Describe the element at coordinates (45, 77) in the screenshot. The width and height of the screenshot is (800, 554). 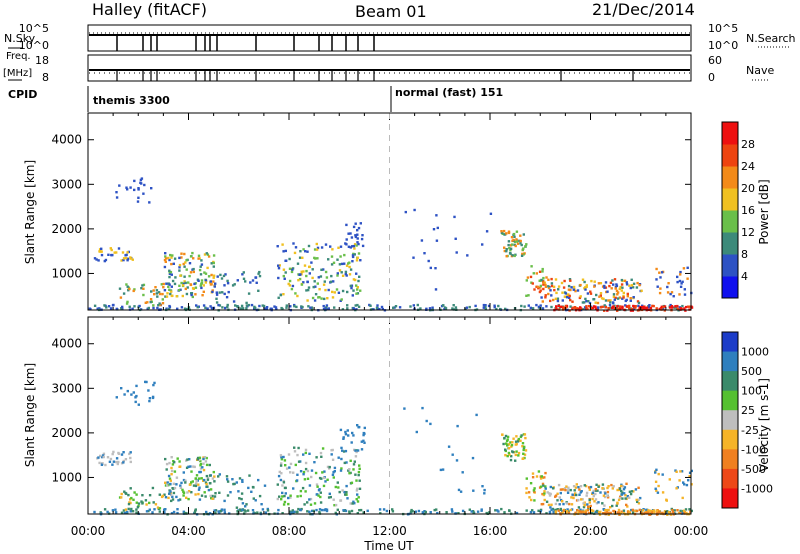
I see `freq-tick-low: 8` at that location.